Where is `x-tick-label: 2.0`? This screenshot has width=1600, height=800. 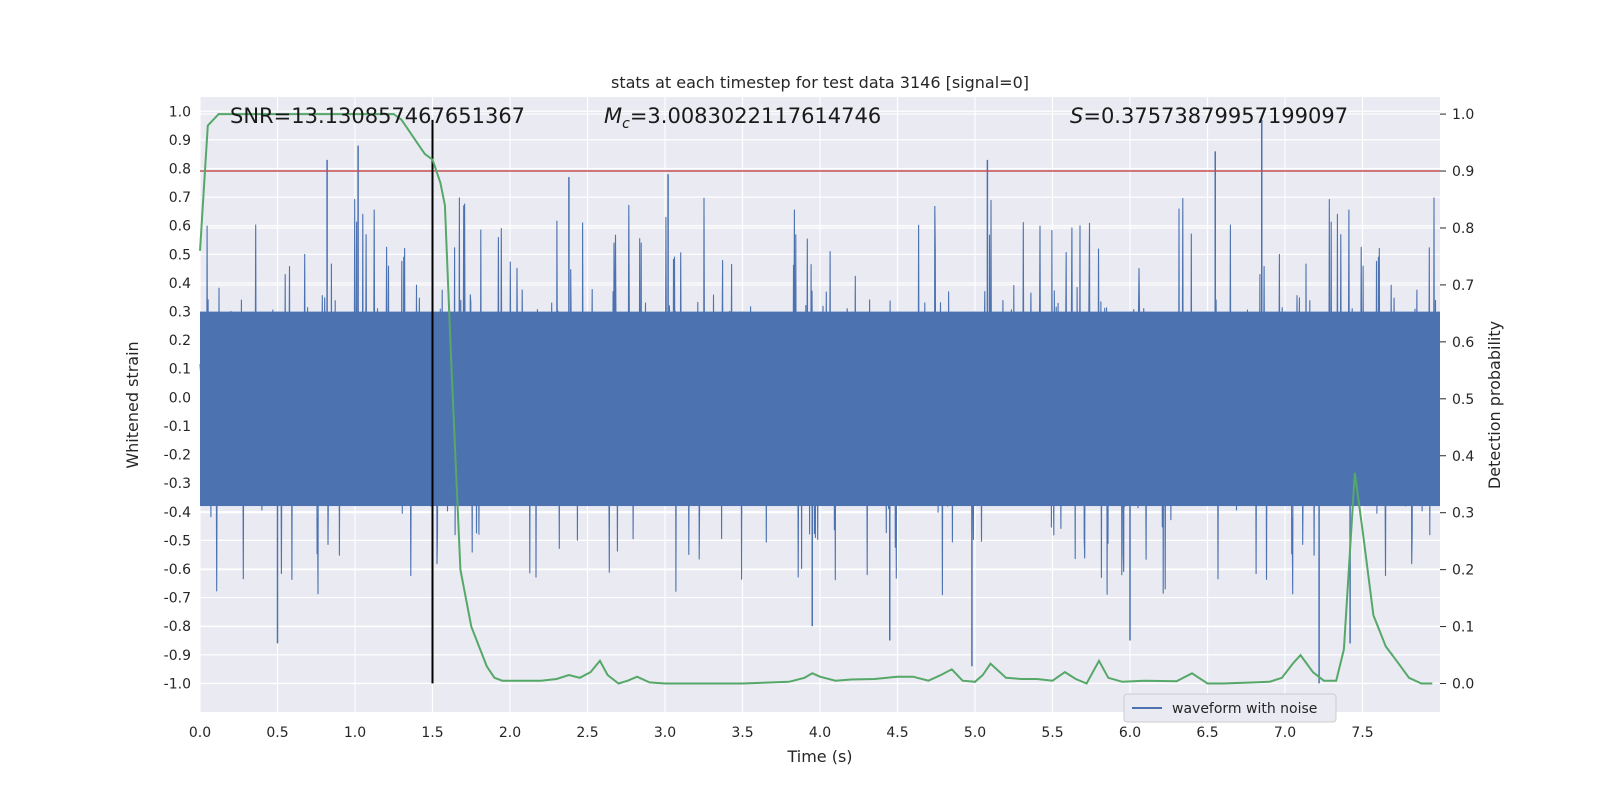 x-tick-label: 2.0 is located at coordinates (510, 733).